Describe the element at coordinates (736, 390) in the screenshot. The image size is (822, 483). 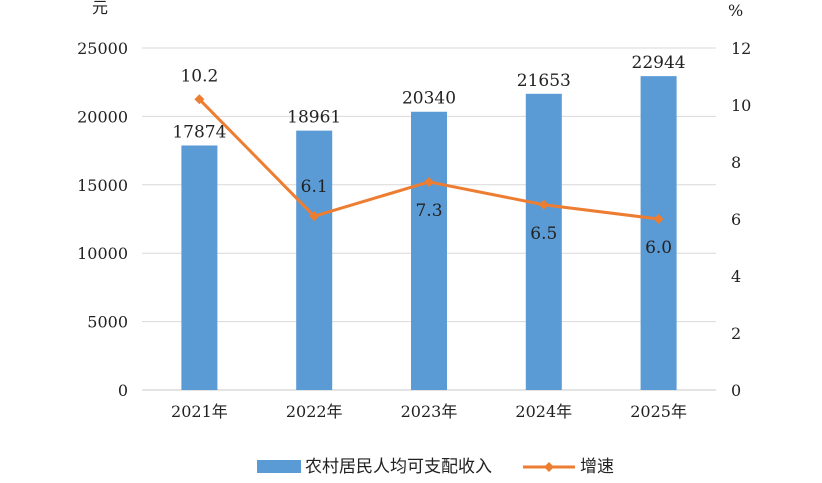
I see `right-axis-tick-label: 0` at that location.